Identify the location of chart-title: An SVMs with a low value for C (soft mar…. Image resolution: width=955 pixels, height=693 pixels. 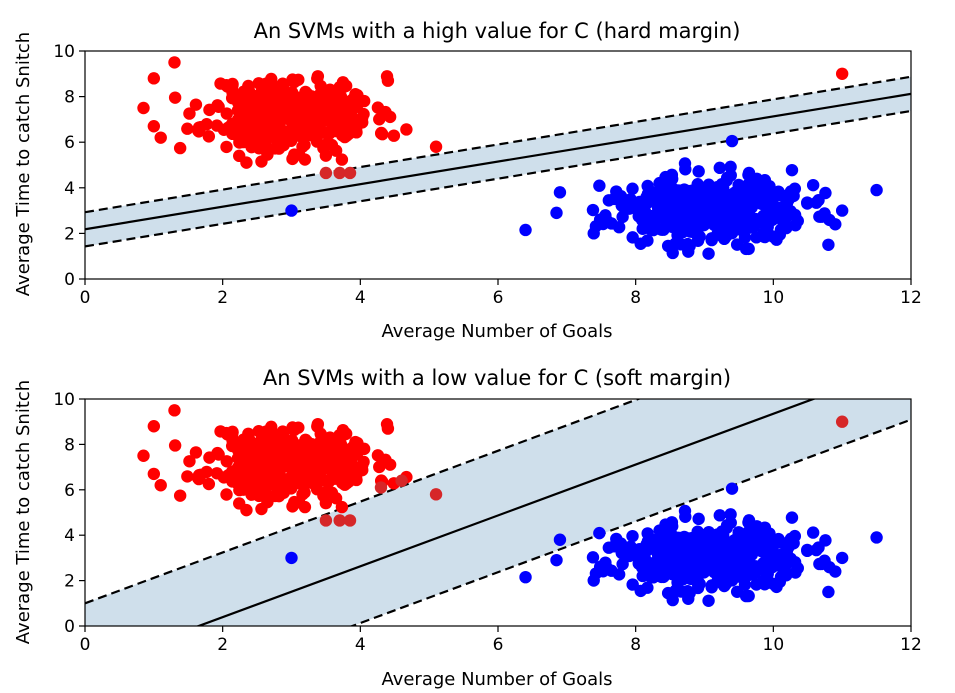
(497, 378).